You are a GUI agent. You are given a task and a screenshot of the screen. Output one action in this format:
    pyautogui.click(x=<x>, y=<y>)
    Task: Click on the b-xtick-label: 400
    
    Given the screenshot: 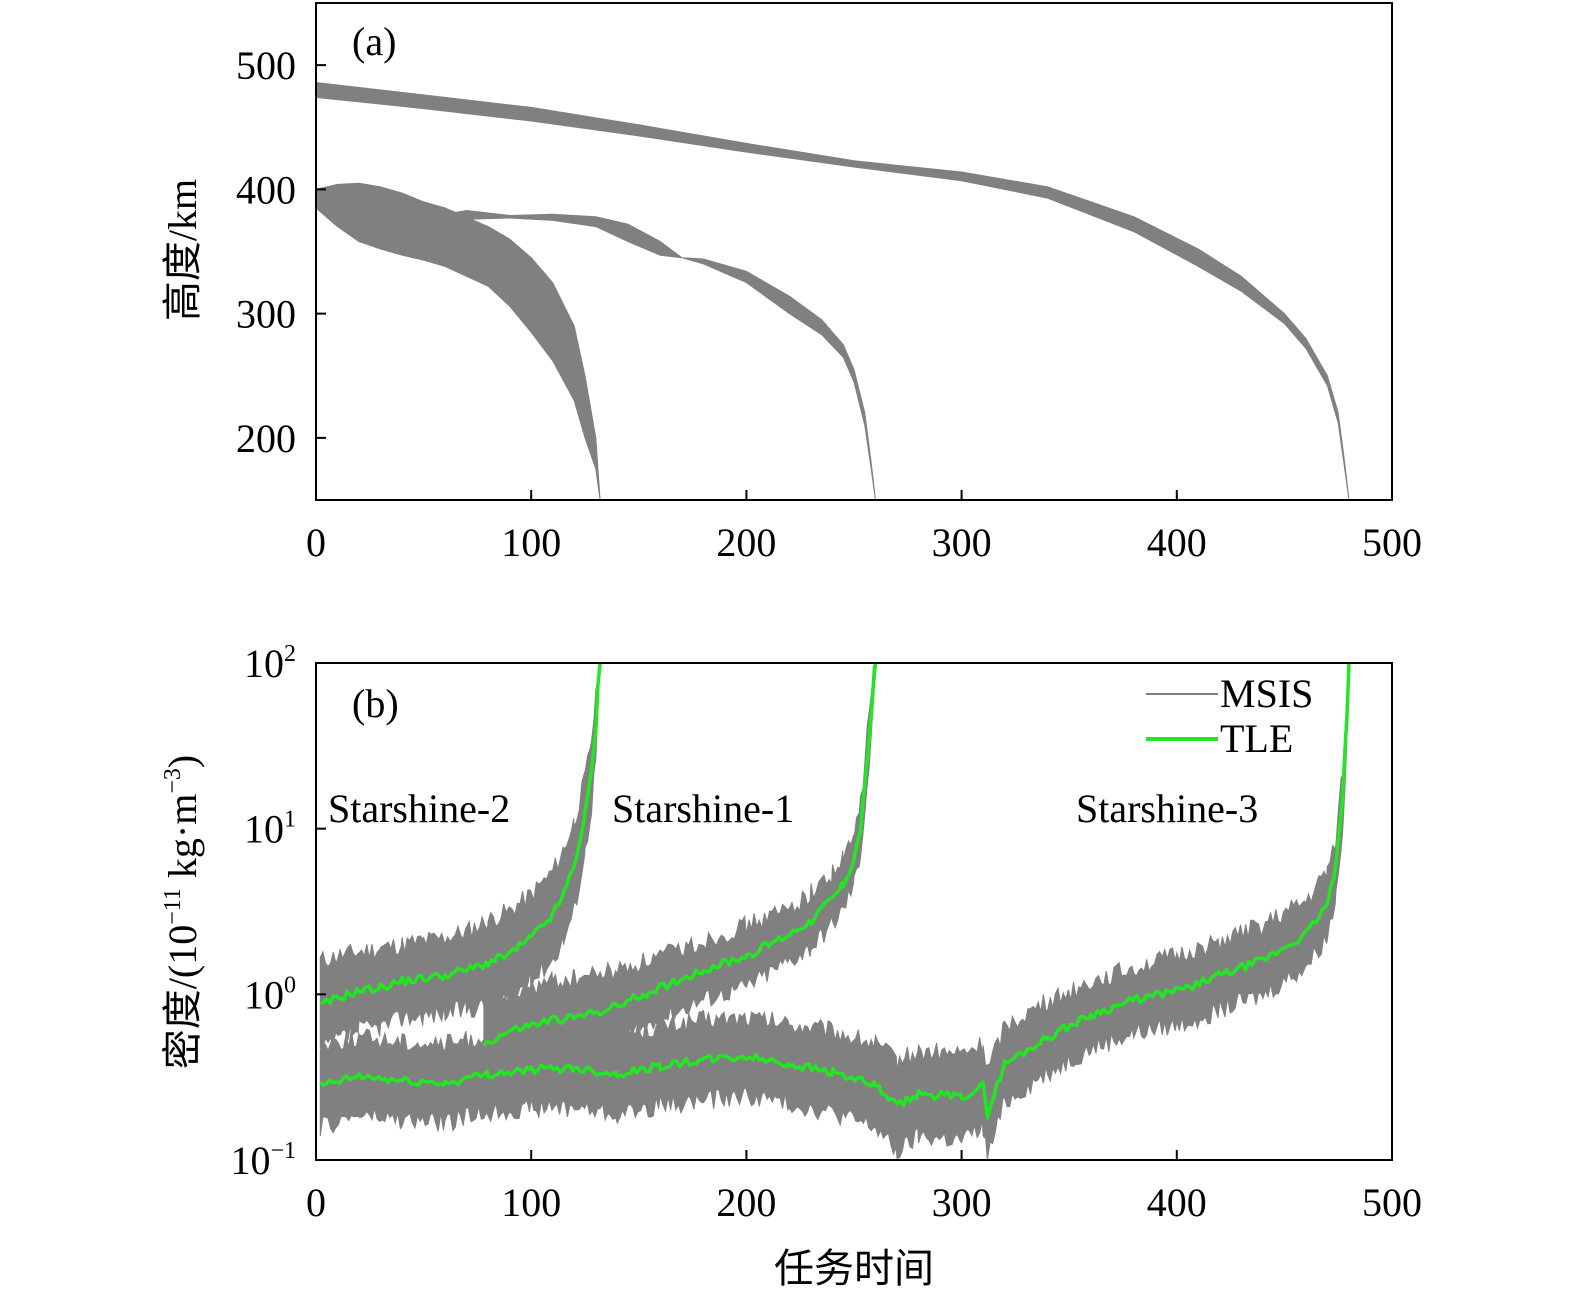 What is the action you would take?
    pyautogui.click(x=1177, y=1202)
    